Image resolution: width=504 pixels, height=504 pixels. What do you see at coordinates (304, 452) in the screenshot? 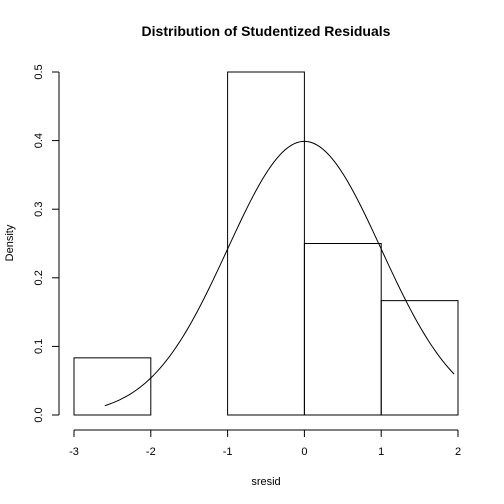
I see `x-tick-label: 0` at bounding box center [304, 452].